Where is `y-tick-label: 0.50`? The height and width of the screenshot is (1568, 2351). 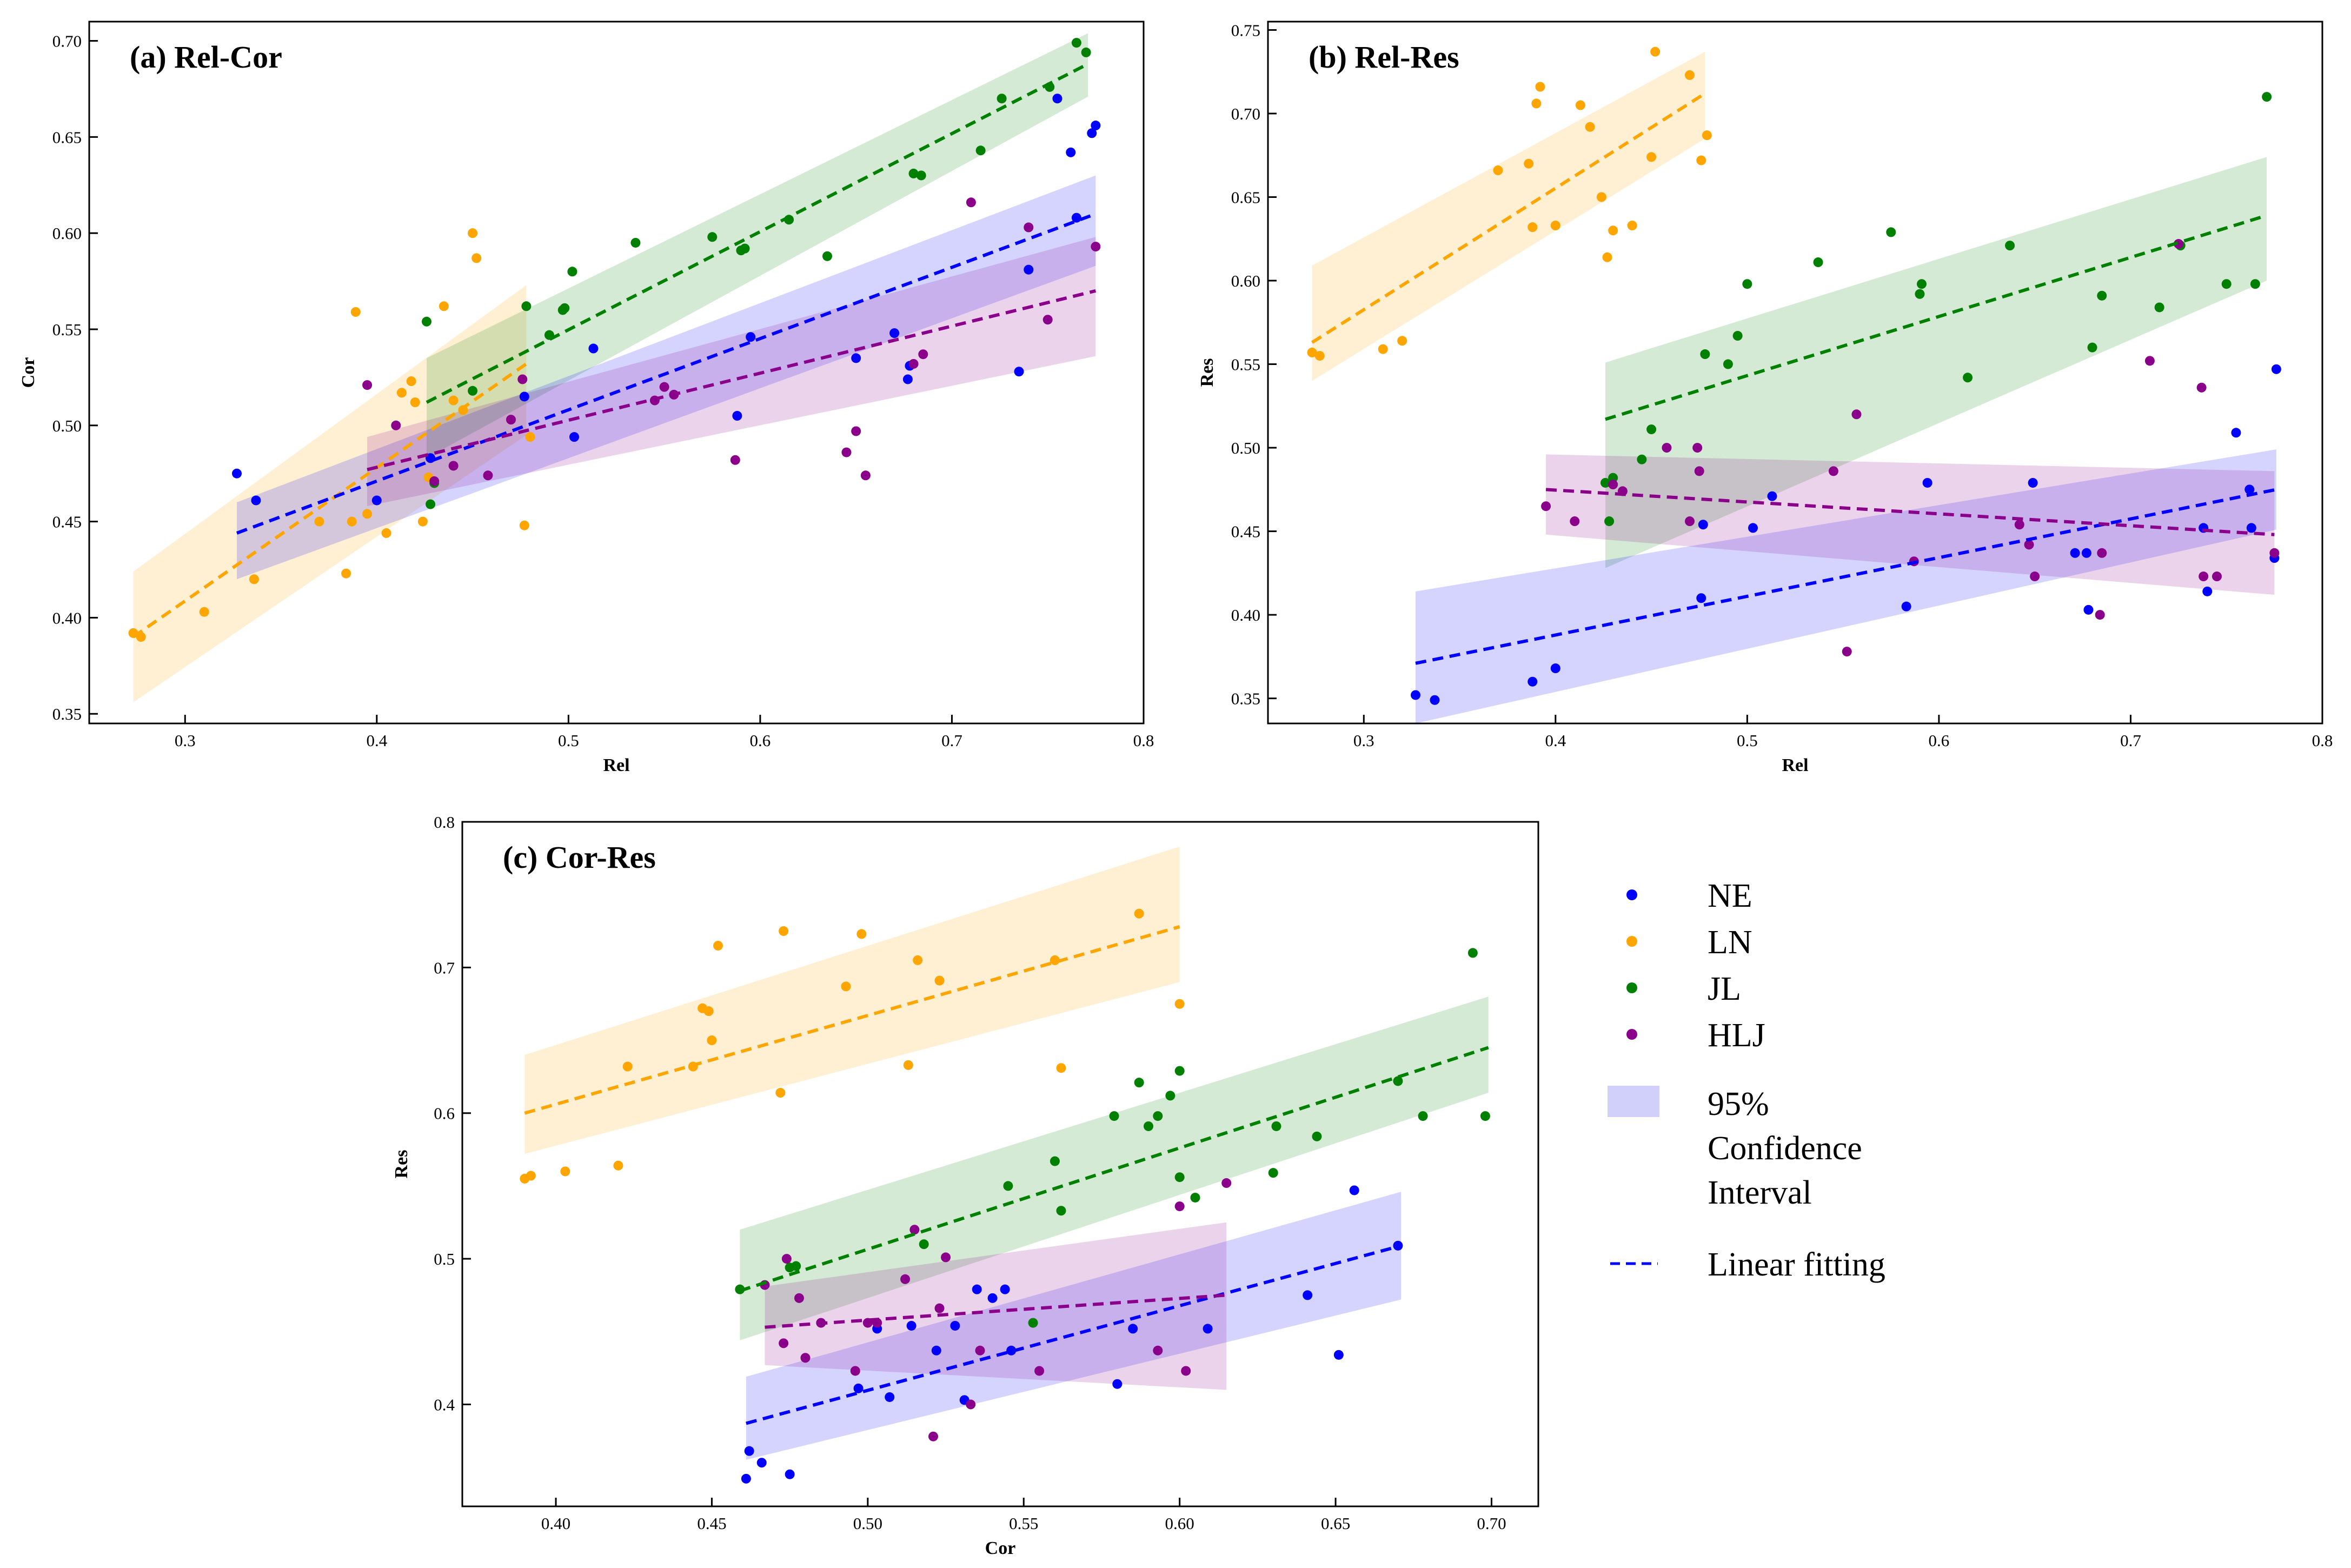 y-tick-label: 0.50 is located at coordinates (1246, 447).